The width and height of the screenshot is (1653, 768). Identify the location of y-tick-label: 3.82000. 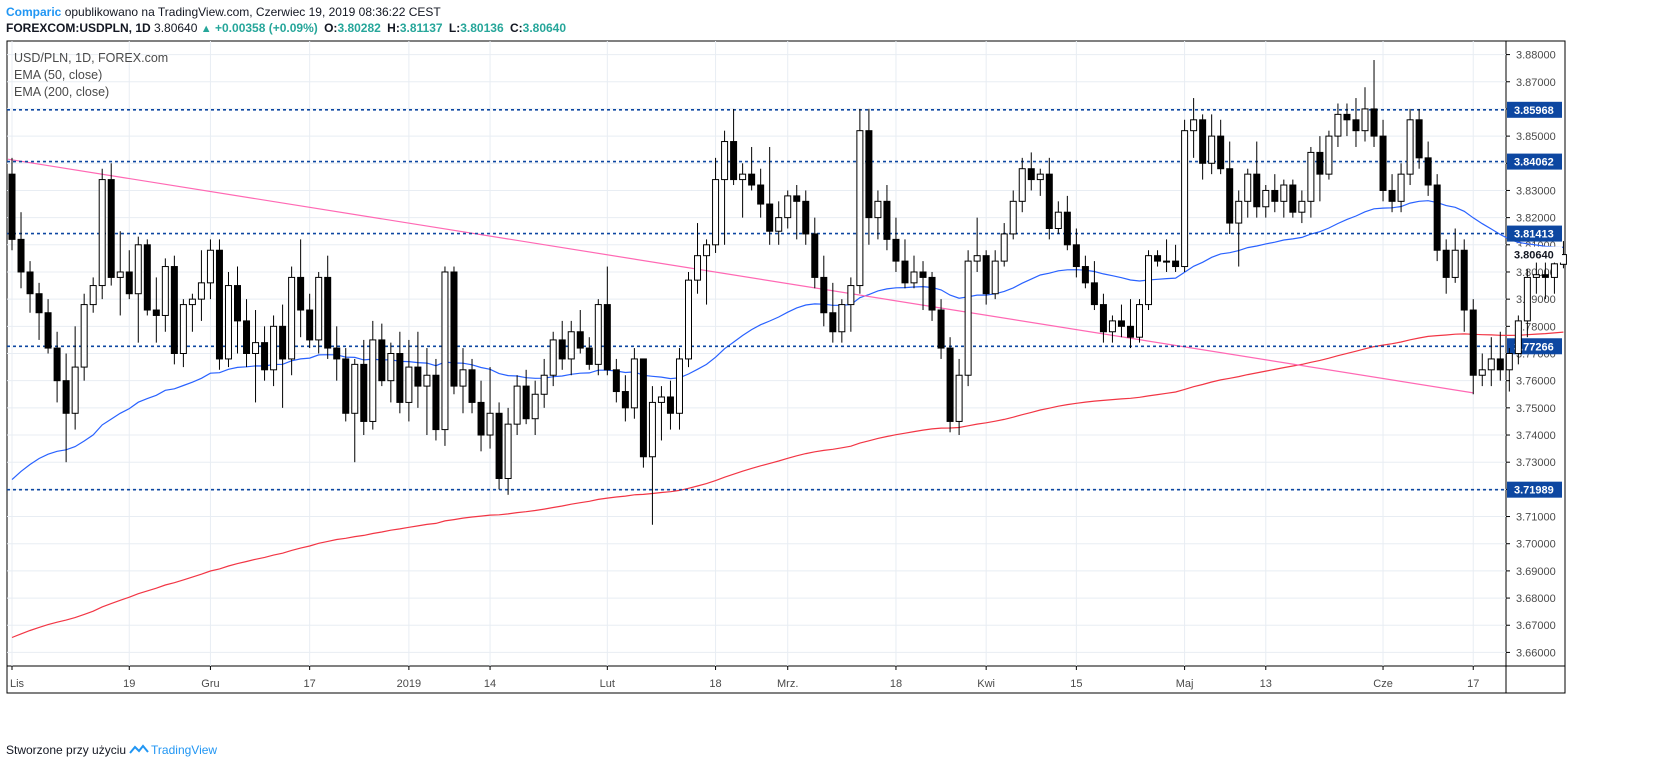
(1536, 219).